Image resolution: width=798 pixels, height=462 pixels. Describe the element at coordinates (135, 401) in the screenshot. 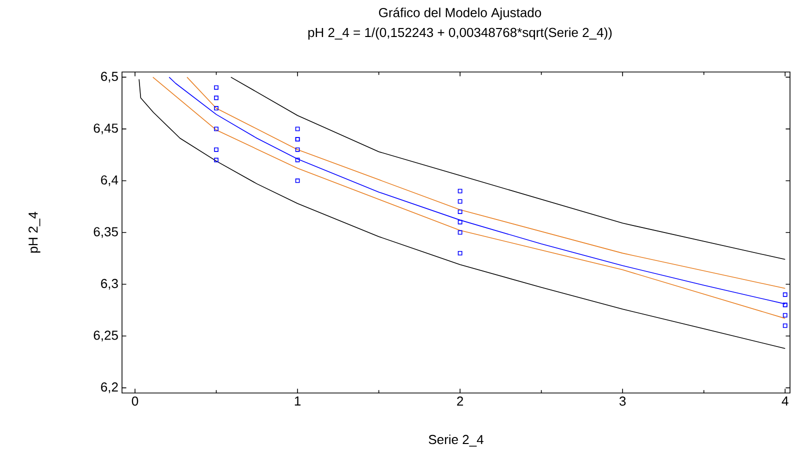

I see `x-tick-label: 0` at that location.